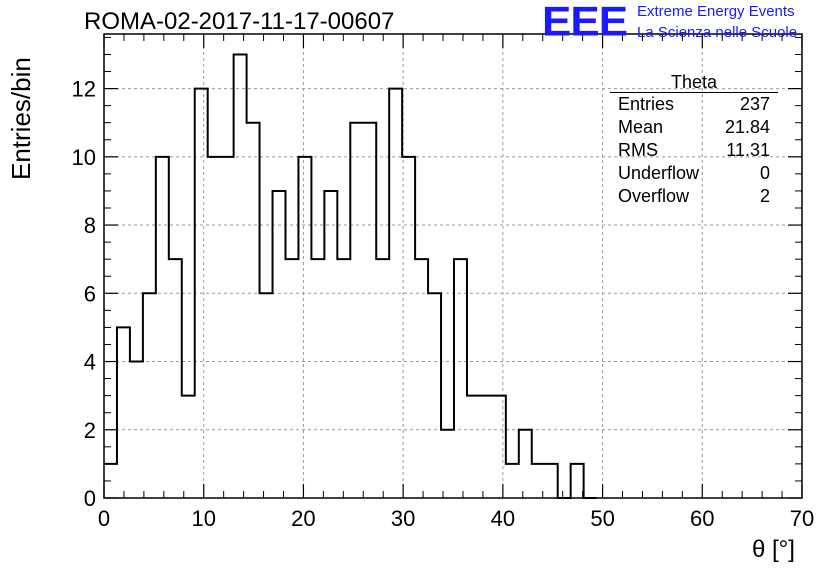 The width and height of the screenshot is (836, 572). What do you see at coordinates (694, 82) in the screenshot?
I see `stats-title: Theta` at bounding box center [694, 82].